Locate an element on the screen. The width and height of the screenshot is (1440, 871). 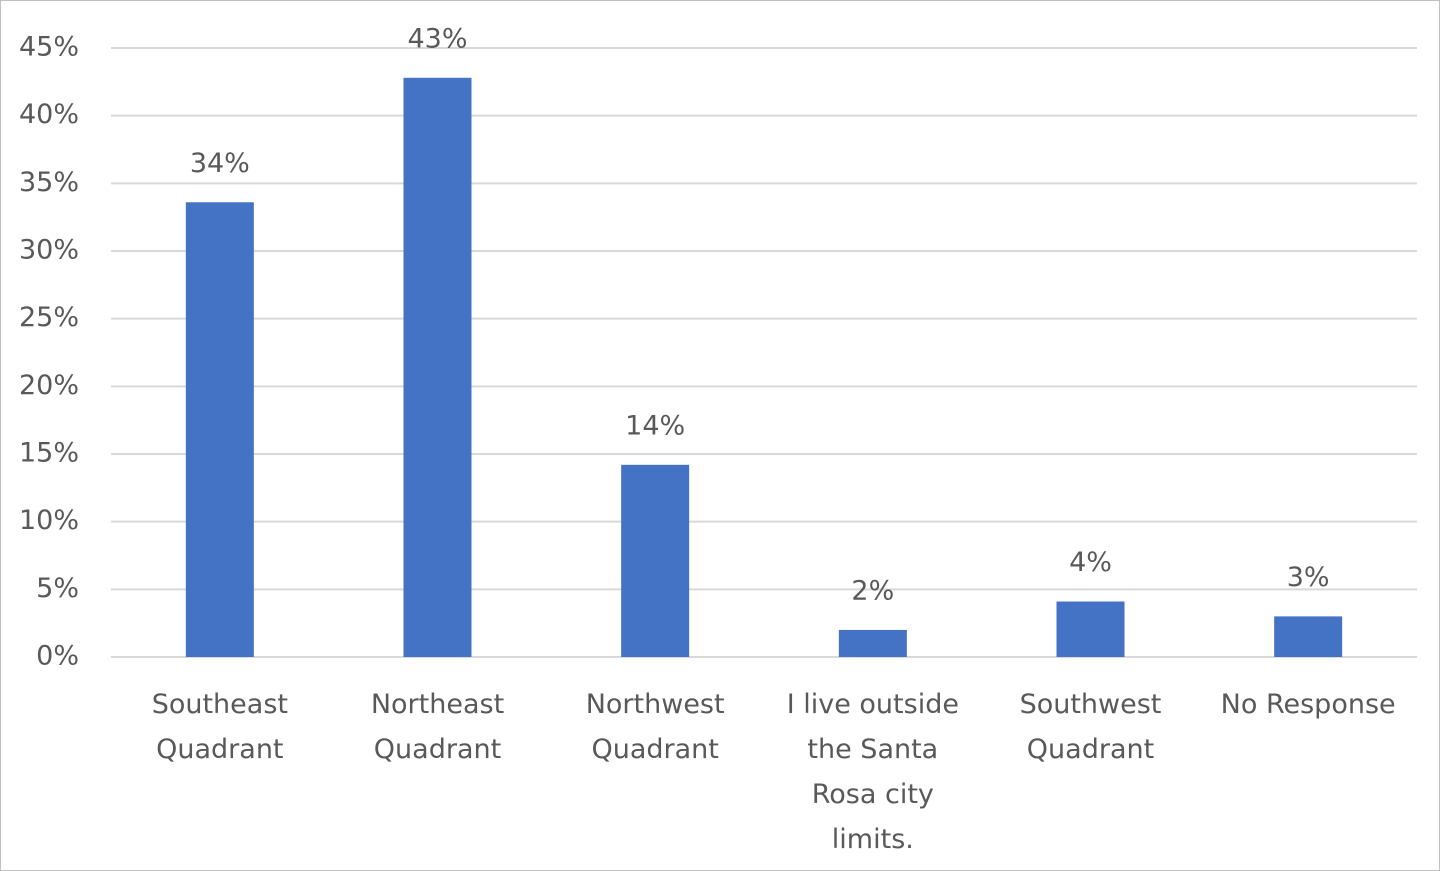
y-tick-label: 25% is located at coordinates (49, 317).